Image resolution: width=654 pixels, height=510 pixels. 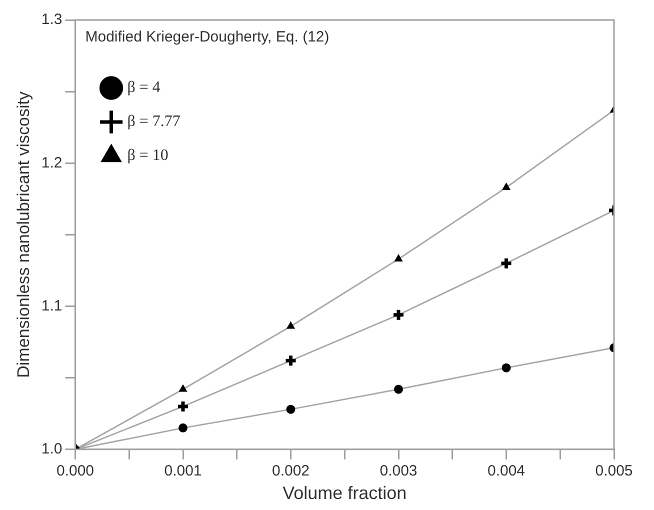 What do you see at coordinates (143, 87) in the screenshot?
I see `legend-label: β = 4` at bounding box center [143, 87].